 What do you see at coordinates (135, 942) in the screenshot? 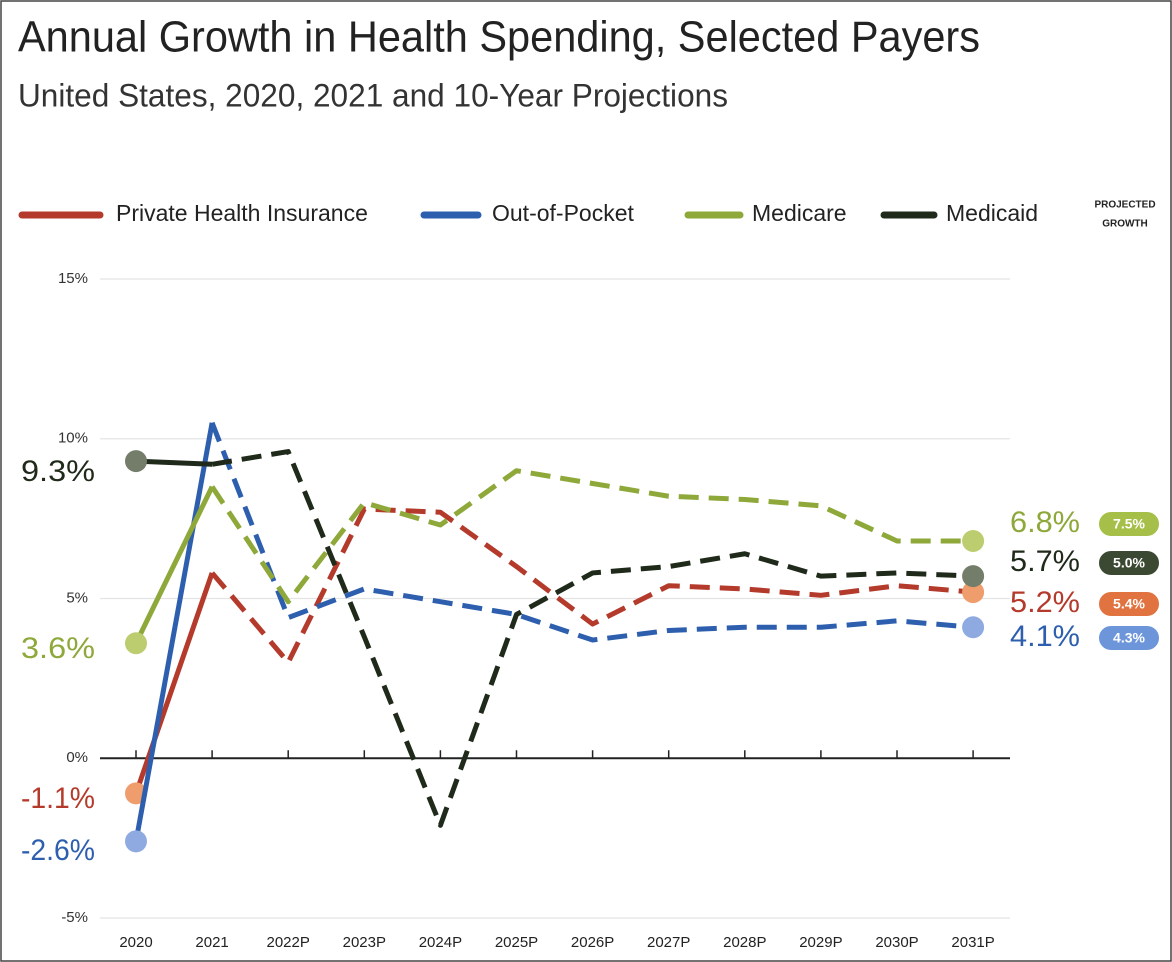
I see `x-tick-label: 2020` at bounding box center [135, 942].